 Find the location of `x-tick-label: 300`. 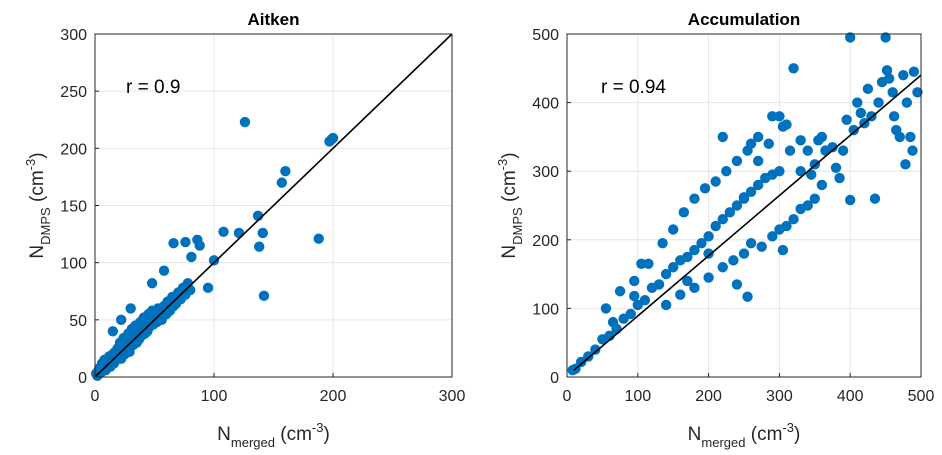

x-tick-label: 300 is located at coordinates (779, 396).